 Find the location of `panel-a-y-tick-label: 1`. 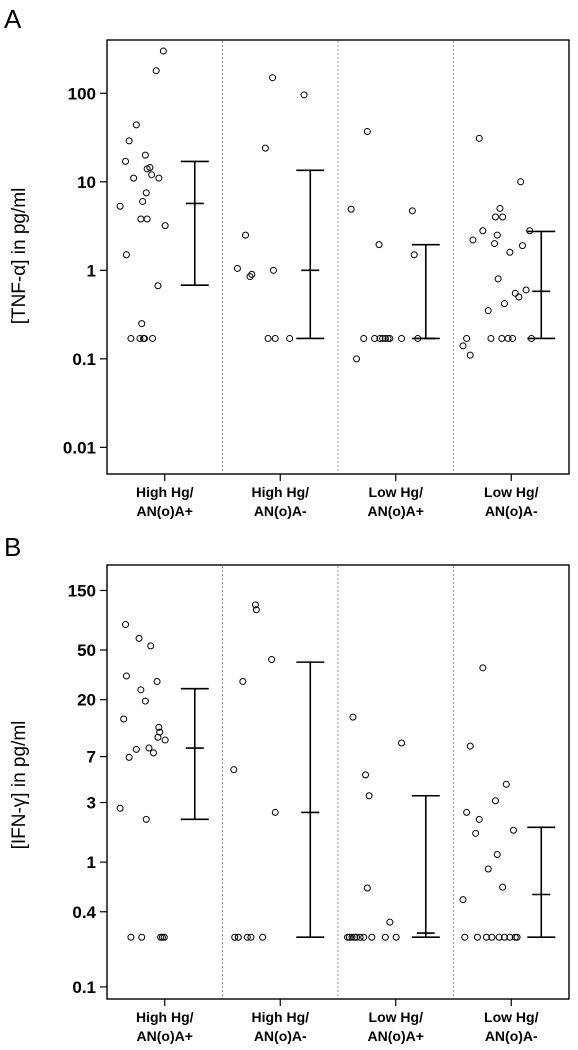

panel-a-y-tick-label: 1 is located at coordinates (91, 270).